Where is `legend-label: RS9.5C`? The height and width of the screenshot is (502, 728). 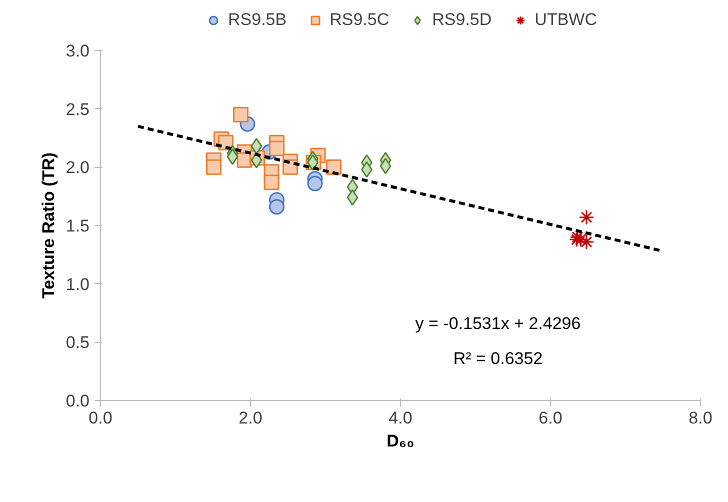 legend-label: RS9.5C is located at coordinates (360, 20).